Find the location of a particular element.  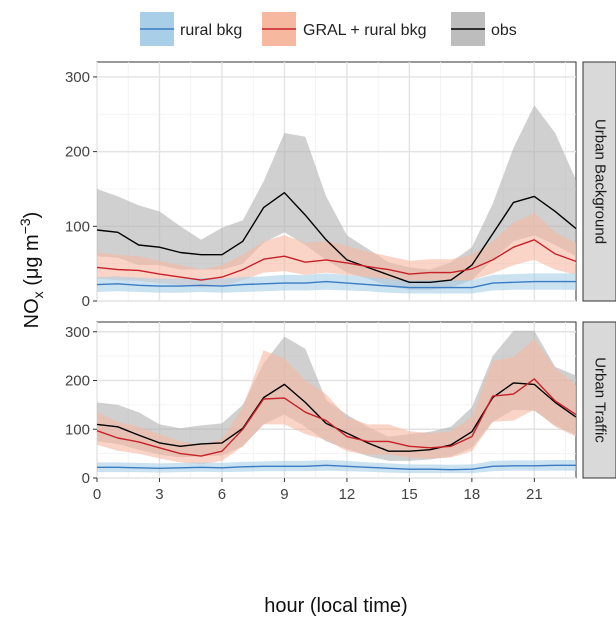

x-tick-label: 18 is located at coordinates (472, 494).